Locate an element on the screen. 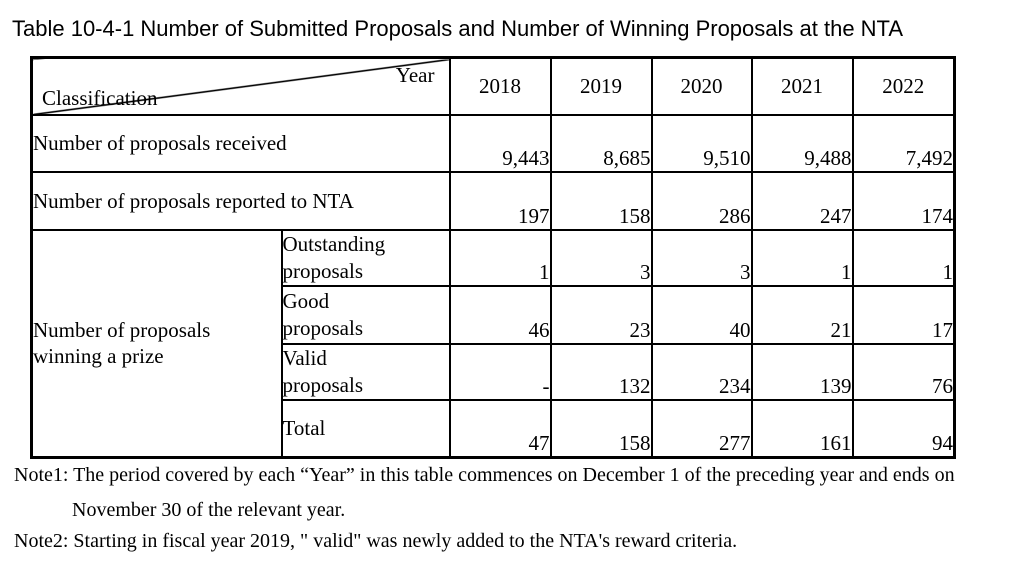 This screenshot has width=1024, height=572. value-cell: 247 is located at coordinates (802, 200).